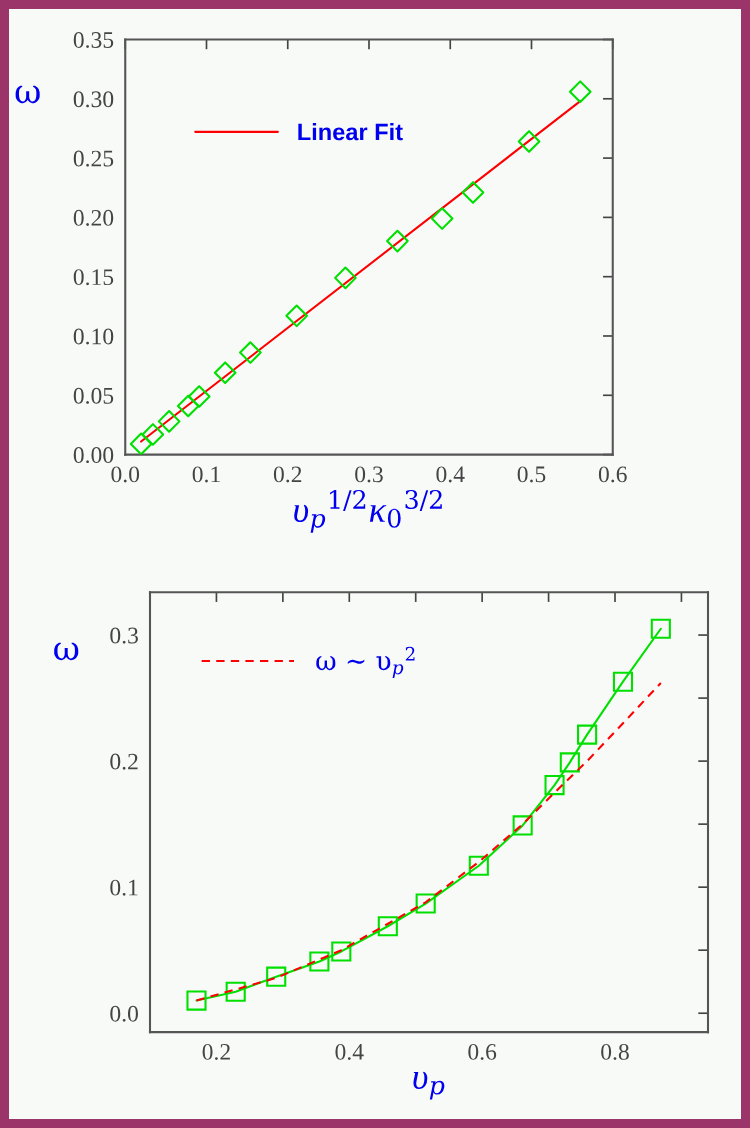  What do you see at coordinates (124, 761) in the screenshot?
I see `y-tick-label: 0.2` at bounding box center [124, 761].